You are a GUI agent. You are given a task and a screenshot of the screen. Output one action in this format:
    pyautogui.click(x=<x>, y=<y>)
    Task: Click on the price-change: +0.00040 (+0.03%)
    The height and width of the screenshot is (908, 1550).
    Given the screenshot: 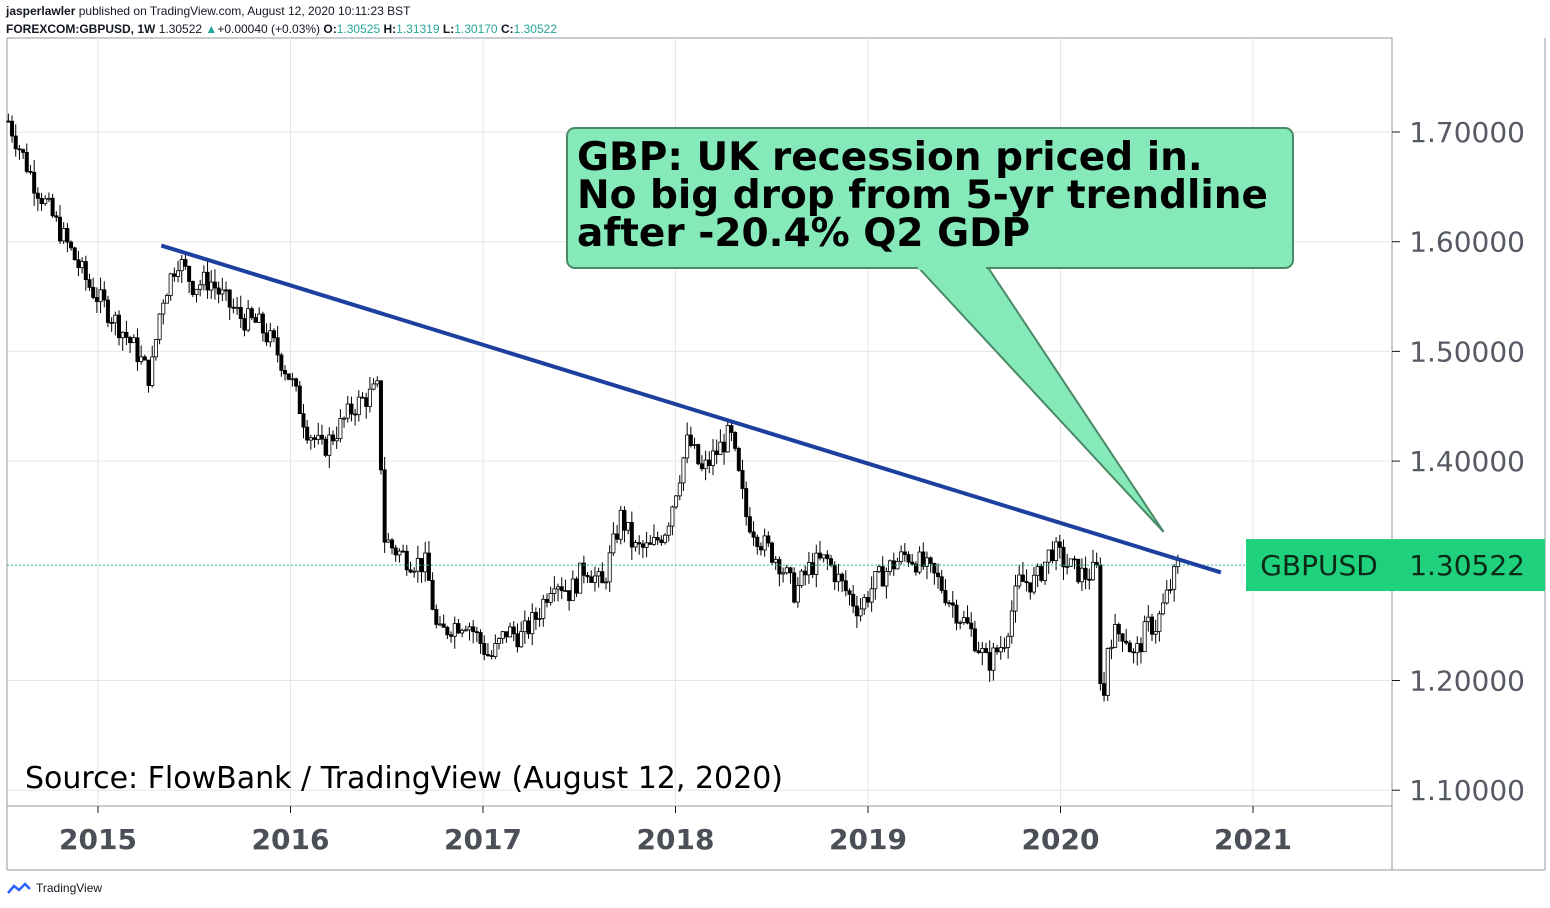 What is the action you would take?
    pyautogui.click(x=269, y=29)
    